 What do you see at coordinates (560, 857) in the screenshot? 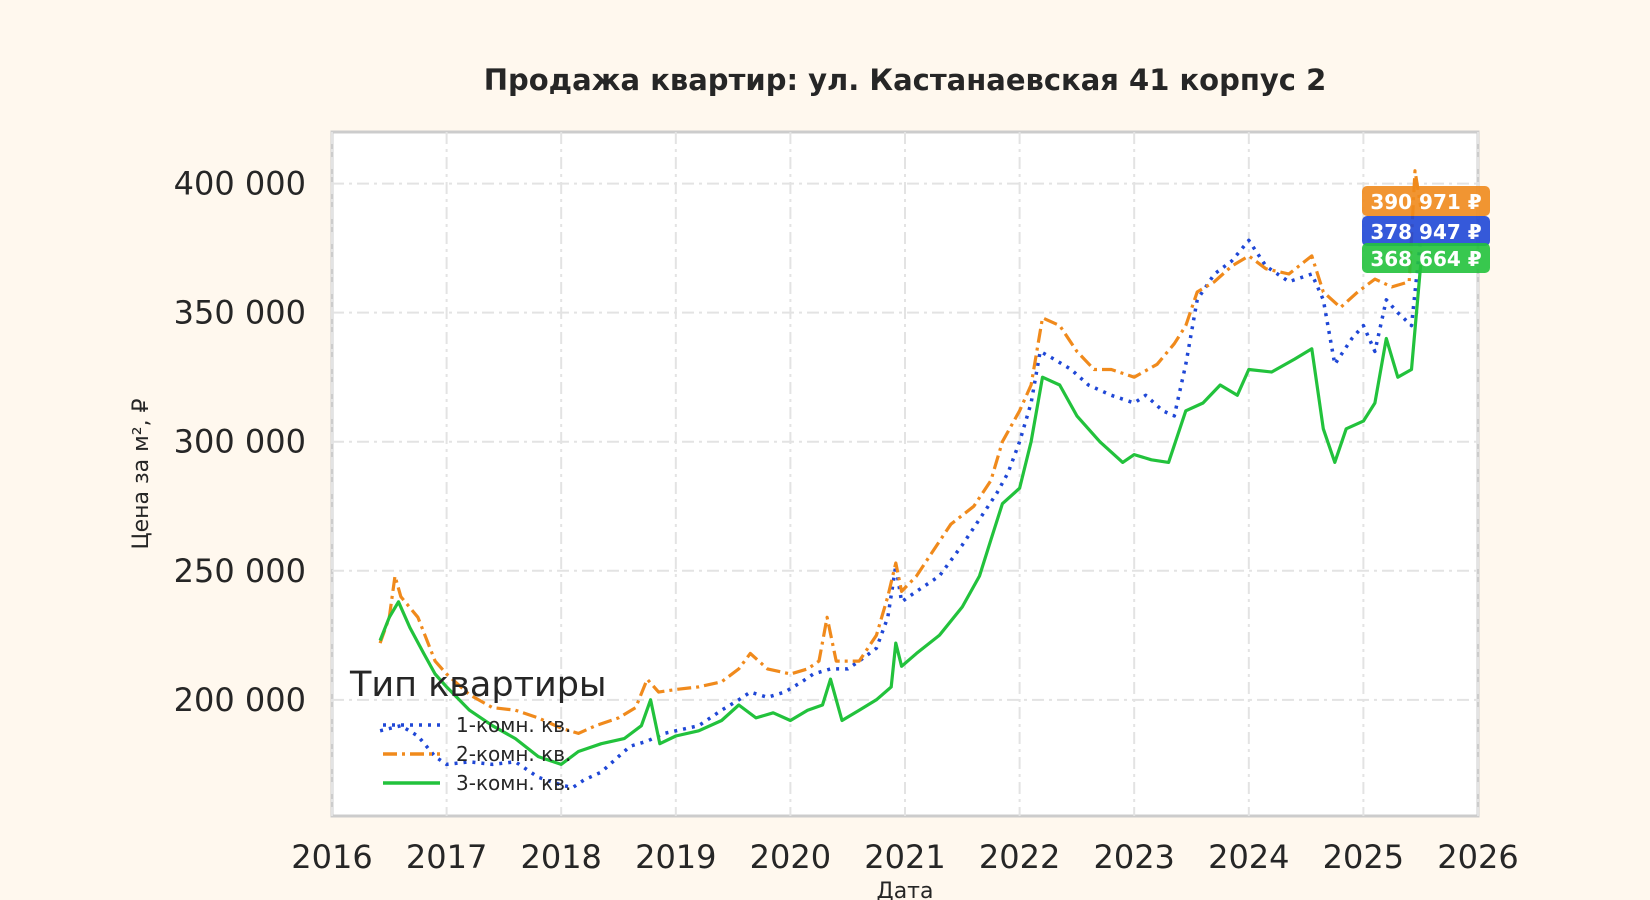
I see `x-tick-label: 2018` at bounding box center [560, 857].